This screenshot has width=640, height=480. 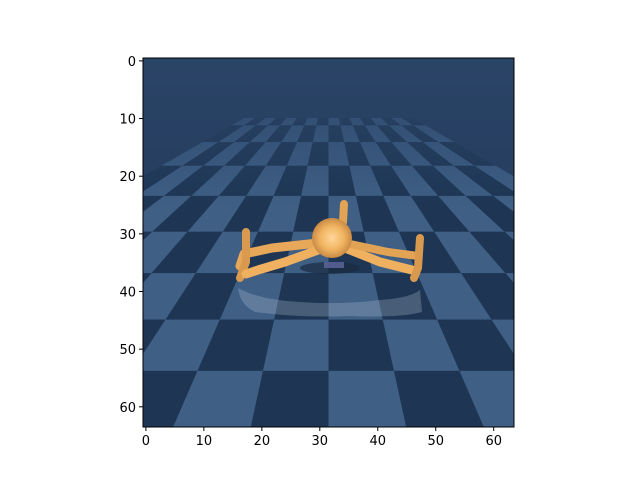 I want to click on ant-reflection, so click(x=330, y=302).